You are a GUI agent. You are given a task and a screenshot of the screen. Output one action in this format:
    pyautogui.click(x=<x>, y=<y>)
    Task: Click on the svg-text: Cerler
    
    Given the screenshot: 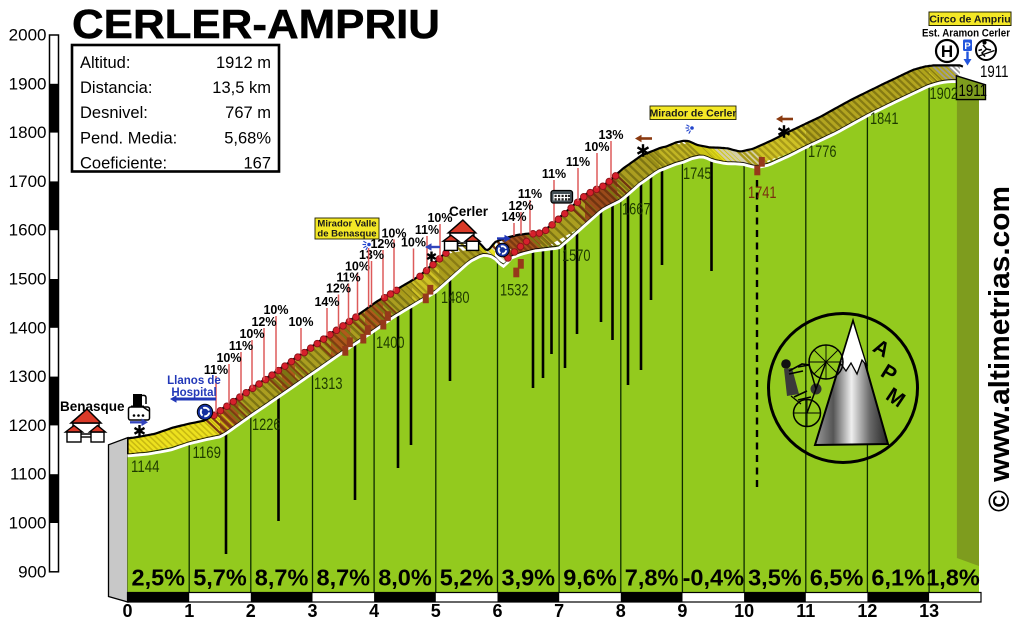 What is the action you would take?
    pyautogui.click(x=469, y=211)
    